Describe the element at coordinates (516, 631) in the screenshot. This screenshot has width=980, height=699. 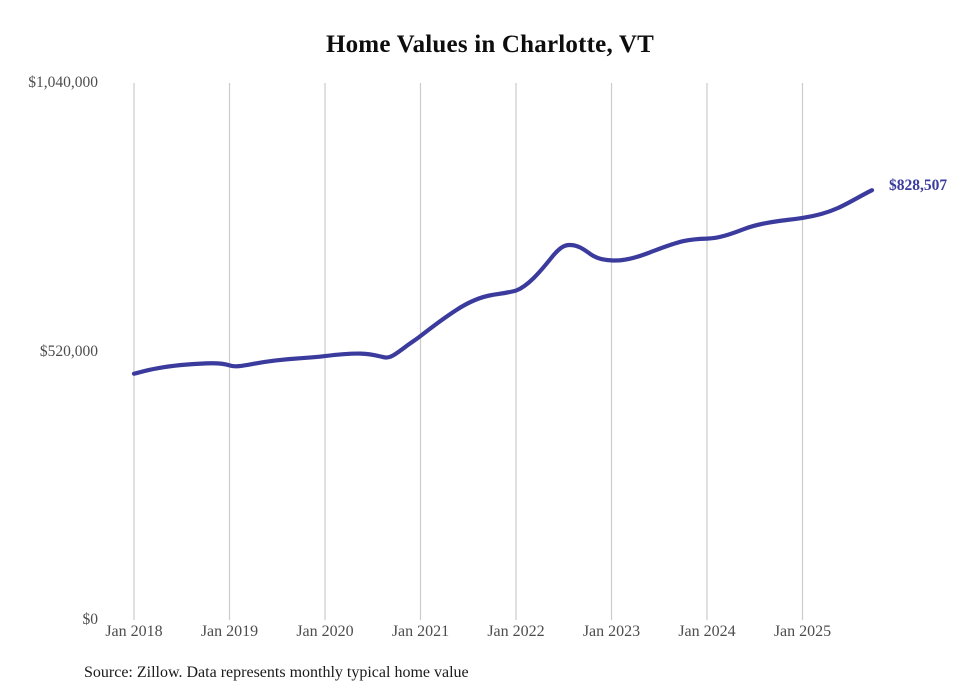
I see `xtick-label-jan-2022: Jan 2022` at that location.